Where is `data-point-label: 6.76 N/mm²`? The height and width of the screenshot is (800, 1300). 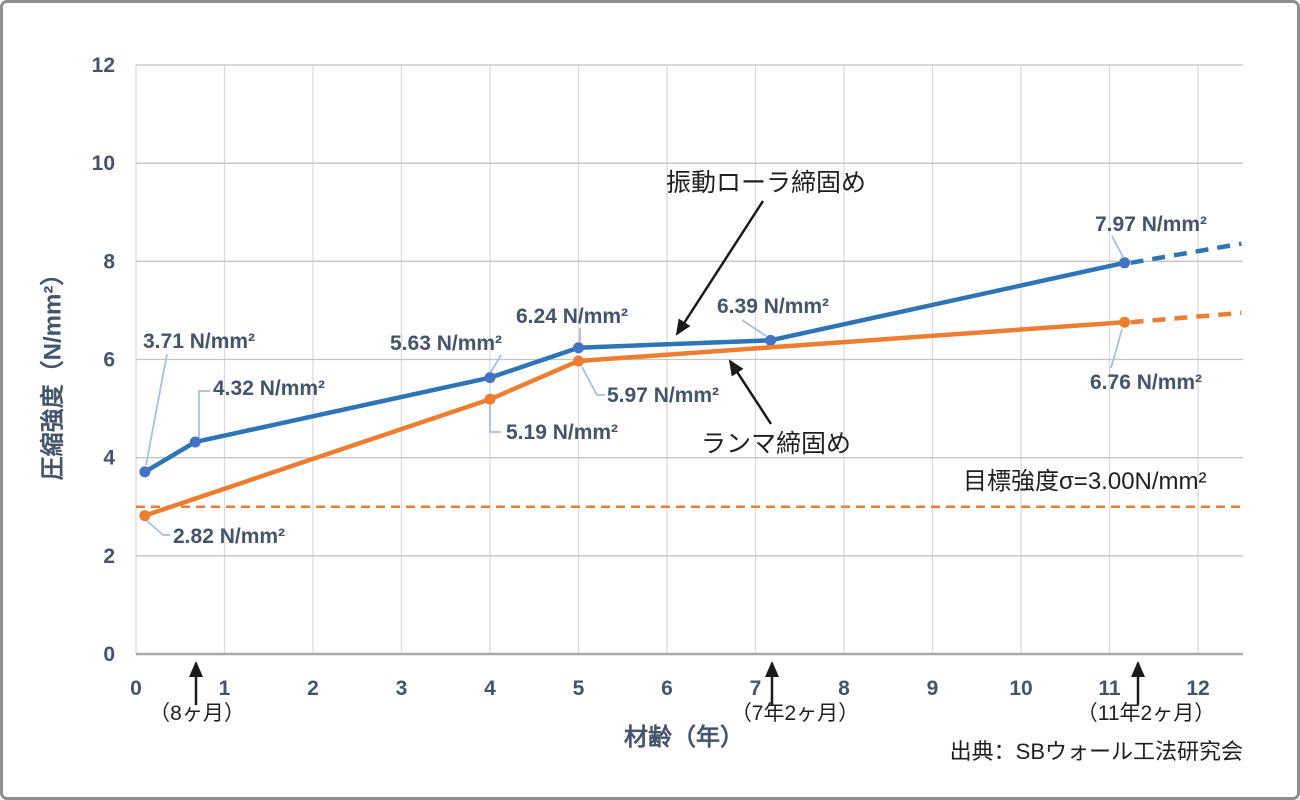 data-point-label: 6.76 N/mm² is located at coordinates (1146, 382).